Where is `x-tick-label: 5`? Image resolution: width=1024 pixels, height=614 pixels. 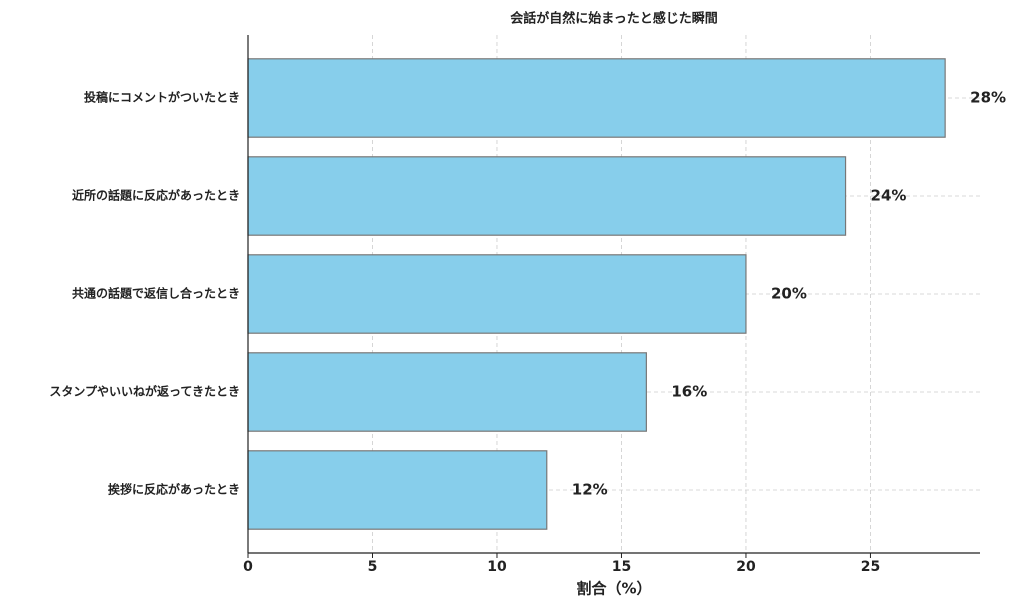 x-tick-label: 5 is located at coordinates (373, 567).